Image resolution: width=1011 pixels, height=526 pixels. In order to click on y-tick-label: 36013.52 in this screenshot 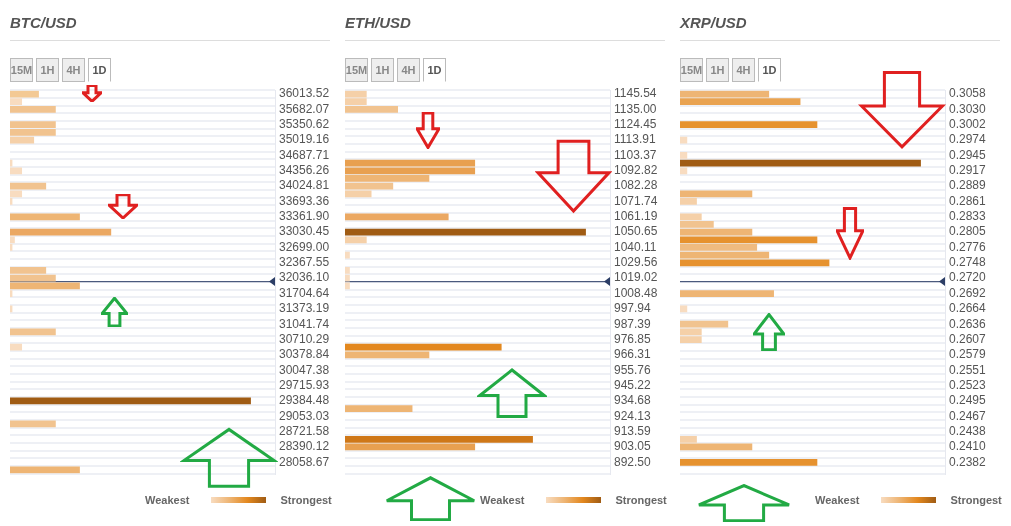, I will do `click(304, 93)`.